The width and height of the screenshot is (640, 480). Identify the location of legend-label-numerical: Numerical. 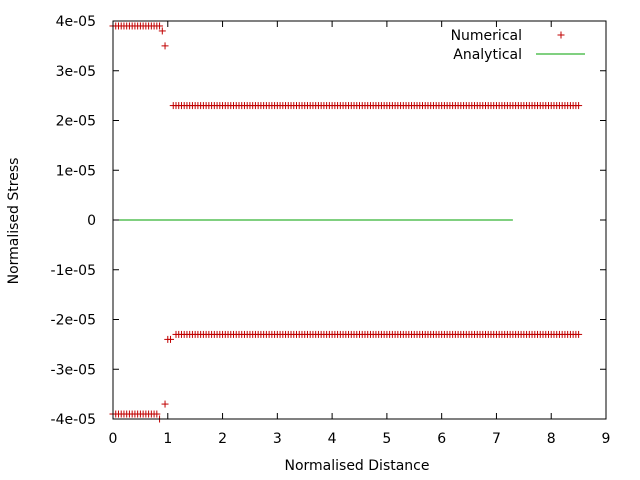
(486, 36).